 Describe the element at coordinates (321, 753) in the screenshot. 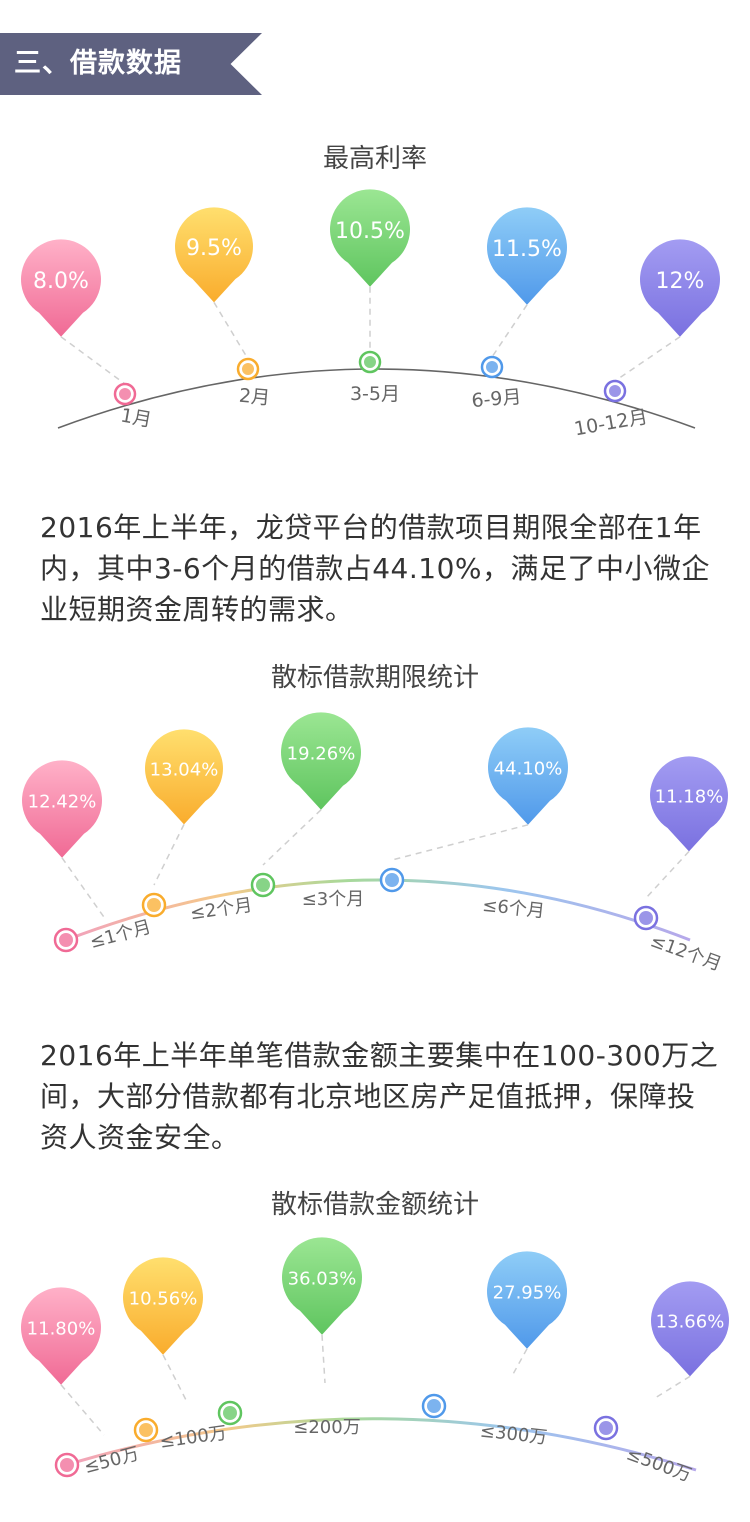

I see `value-label: 19.26%` at that location.